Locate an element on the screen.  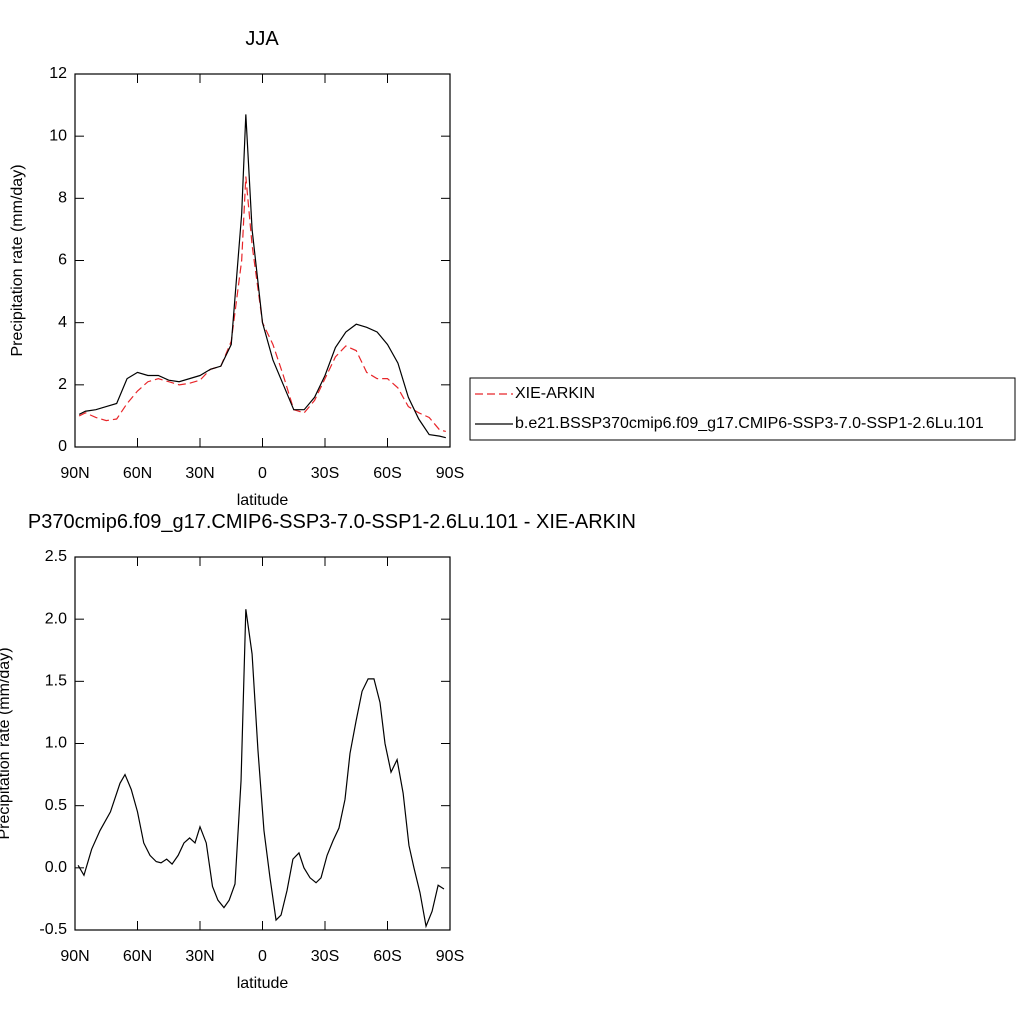
y-tick-label: 2 is located at coordinates (62, 384).